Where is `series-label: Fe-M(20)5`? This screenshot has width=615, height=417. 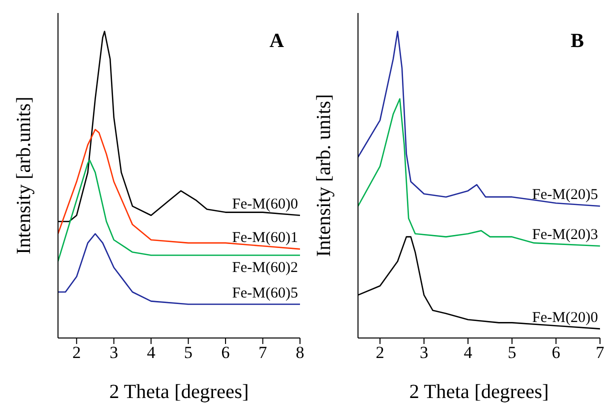
series-label: Fe-M(20)5 is located at coordinates (565, 195).